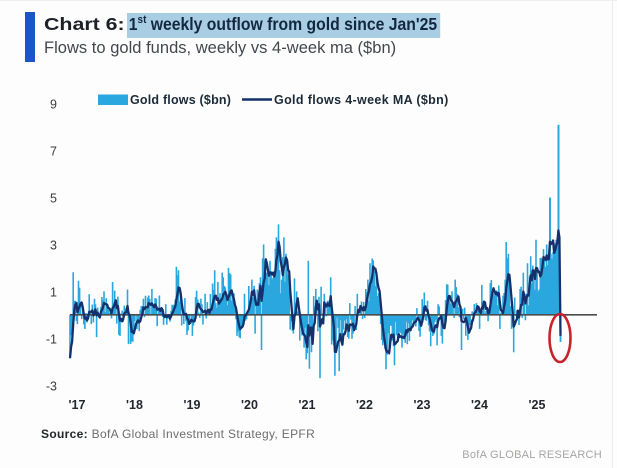 Image resolution: width=617 pixels, height=468 pixels. Describe the element at coordinates (364, 405) in the screenshot. I see `svg-text: '22` at that location.